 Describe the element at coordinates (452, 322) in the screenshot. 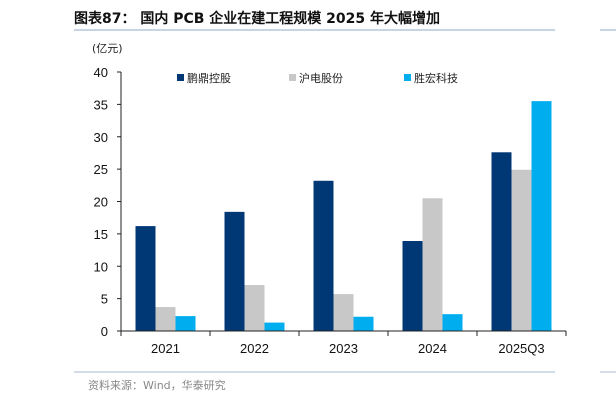

I see `bar-2024-胜宏科技` at that location.